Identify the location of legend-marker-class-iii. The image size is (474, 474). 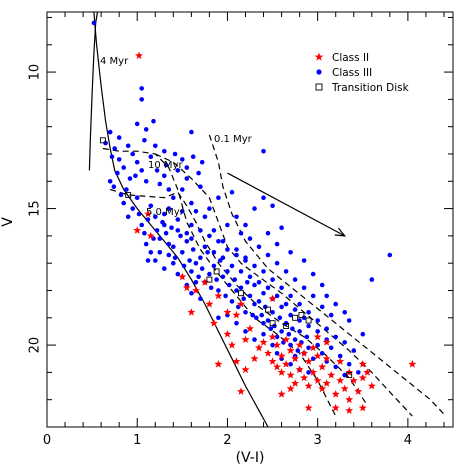
(319, 72).